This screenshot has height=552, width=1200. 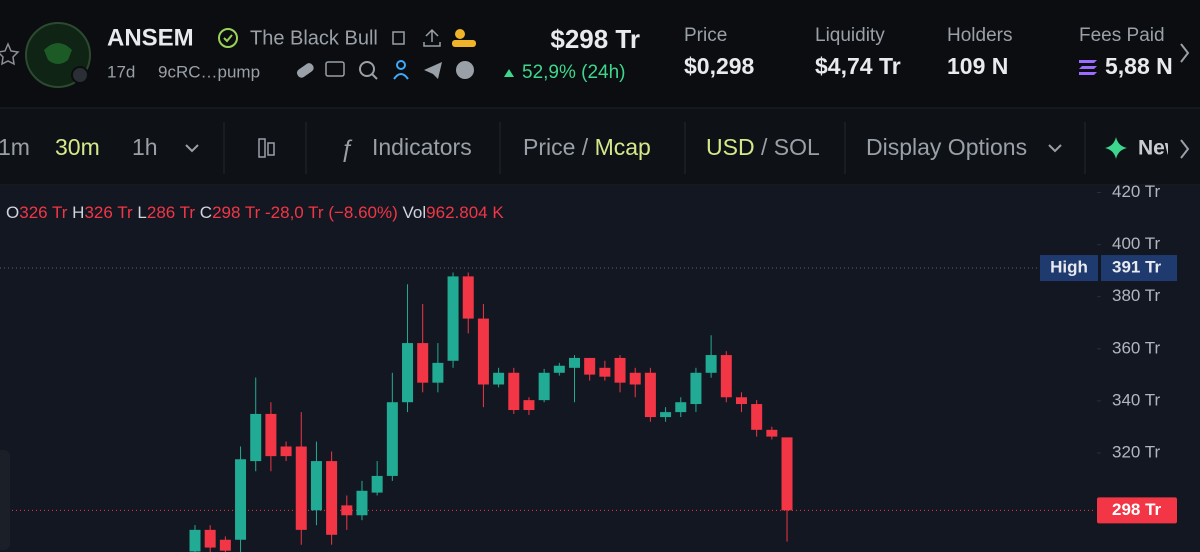 What do you see at coordinates (460, 34) in the screenshot?
I see `dev-icon` at bounding box center [460, 34].